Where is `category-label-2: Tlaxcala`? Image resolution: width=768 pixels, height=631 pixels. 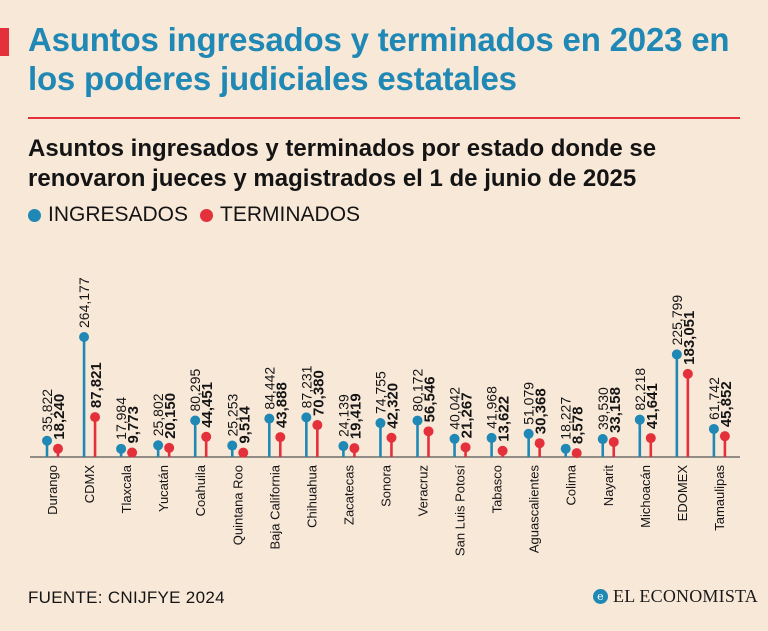
category-label-2: Tlaxcala is located at coordinates (126, 488).